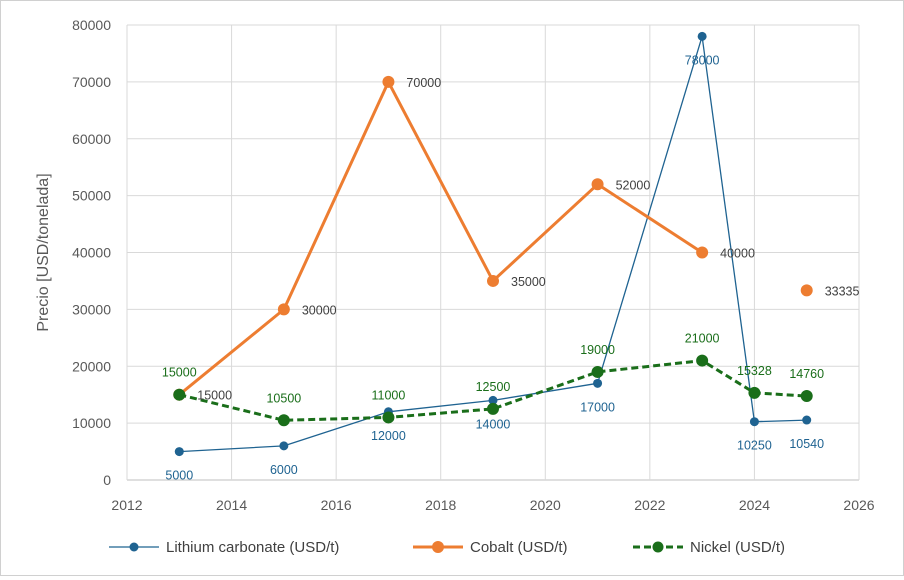 This screenshot has width=904, height=580. Describe the element at coordinates (107, 480) in the screenshot. I see `y-tick-label: 0` at that location.